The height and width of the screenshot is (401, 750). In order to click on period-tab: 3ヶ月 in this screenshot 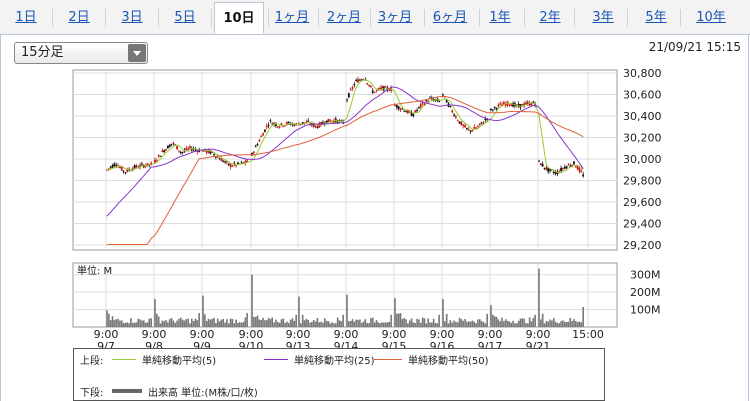, I will do `click(395, 17)`.